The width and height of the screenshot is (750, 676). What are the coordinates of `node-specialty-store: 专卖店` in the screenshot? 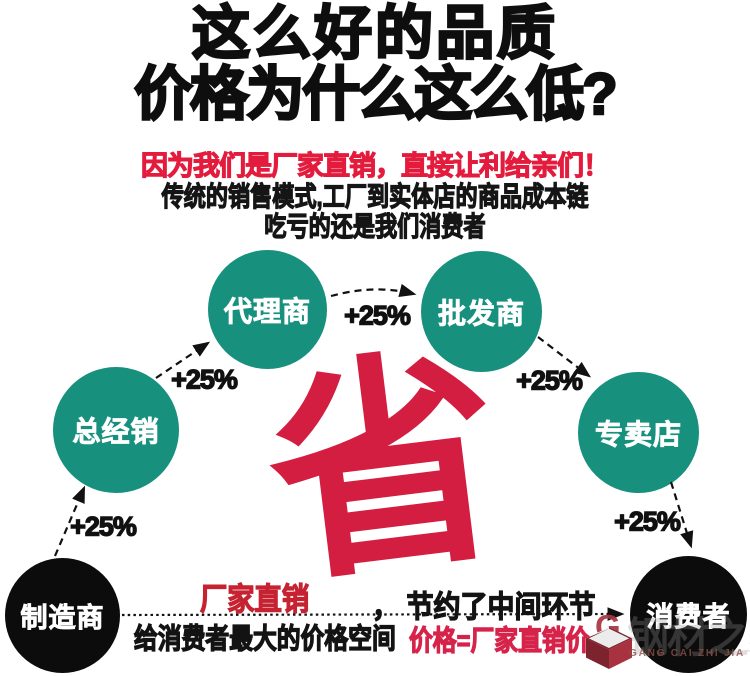 It's located at (638, 432).